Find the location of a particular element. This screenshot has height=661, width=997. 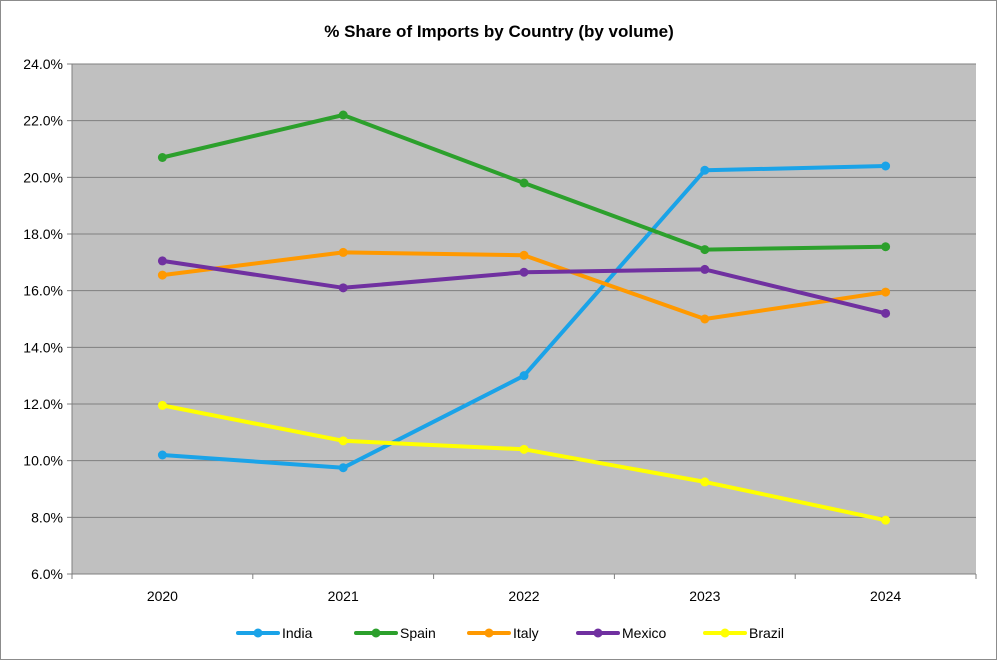

legend: India Spain Italy Mexico Brazil is located at coordinates (510, 633).